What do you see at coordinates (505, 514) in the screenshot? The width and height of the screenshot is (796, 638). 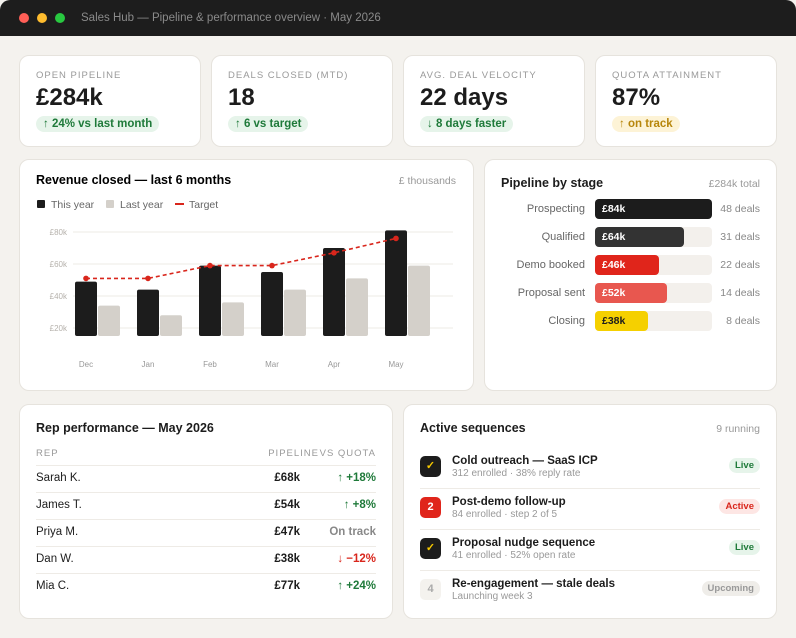 I see `sequence-meta: 84 enrolled · step 2 of 5` at bounding box center [505, 514].